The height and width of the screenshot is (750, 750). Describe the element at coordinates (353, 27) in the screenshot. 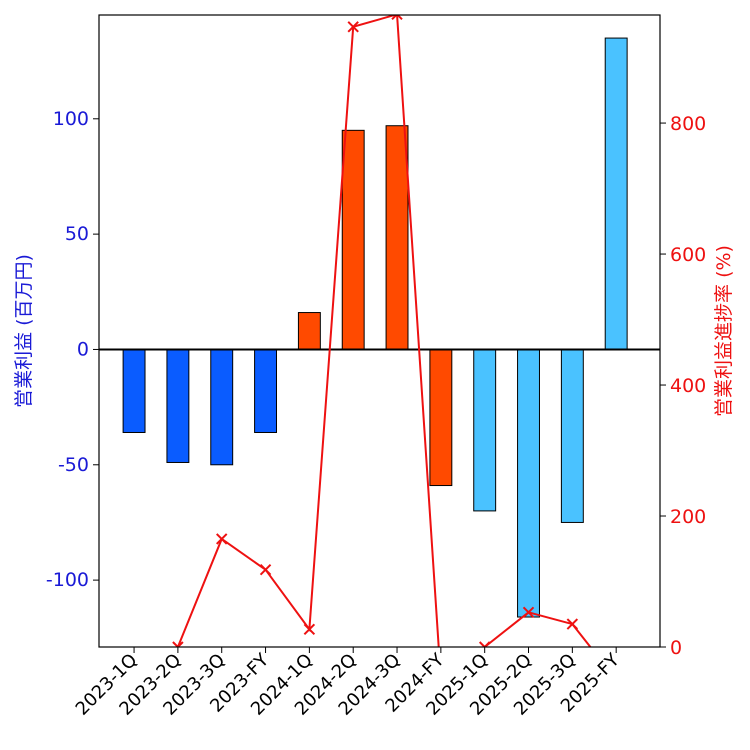

I see `marker-2024-2Q` at that location.